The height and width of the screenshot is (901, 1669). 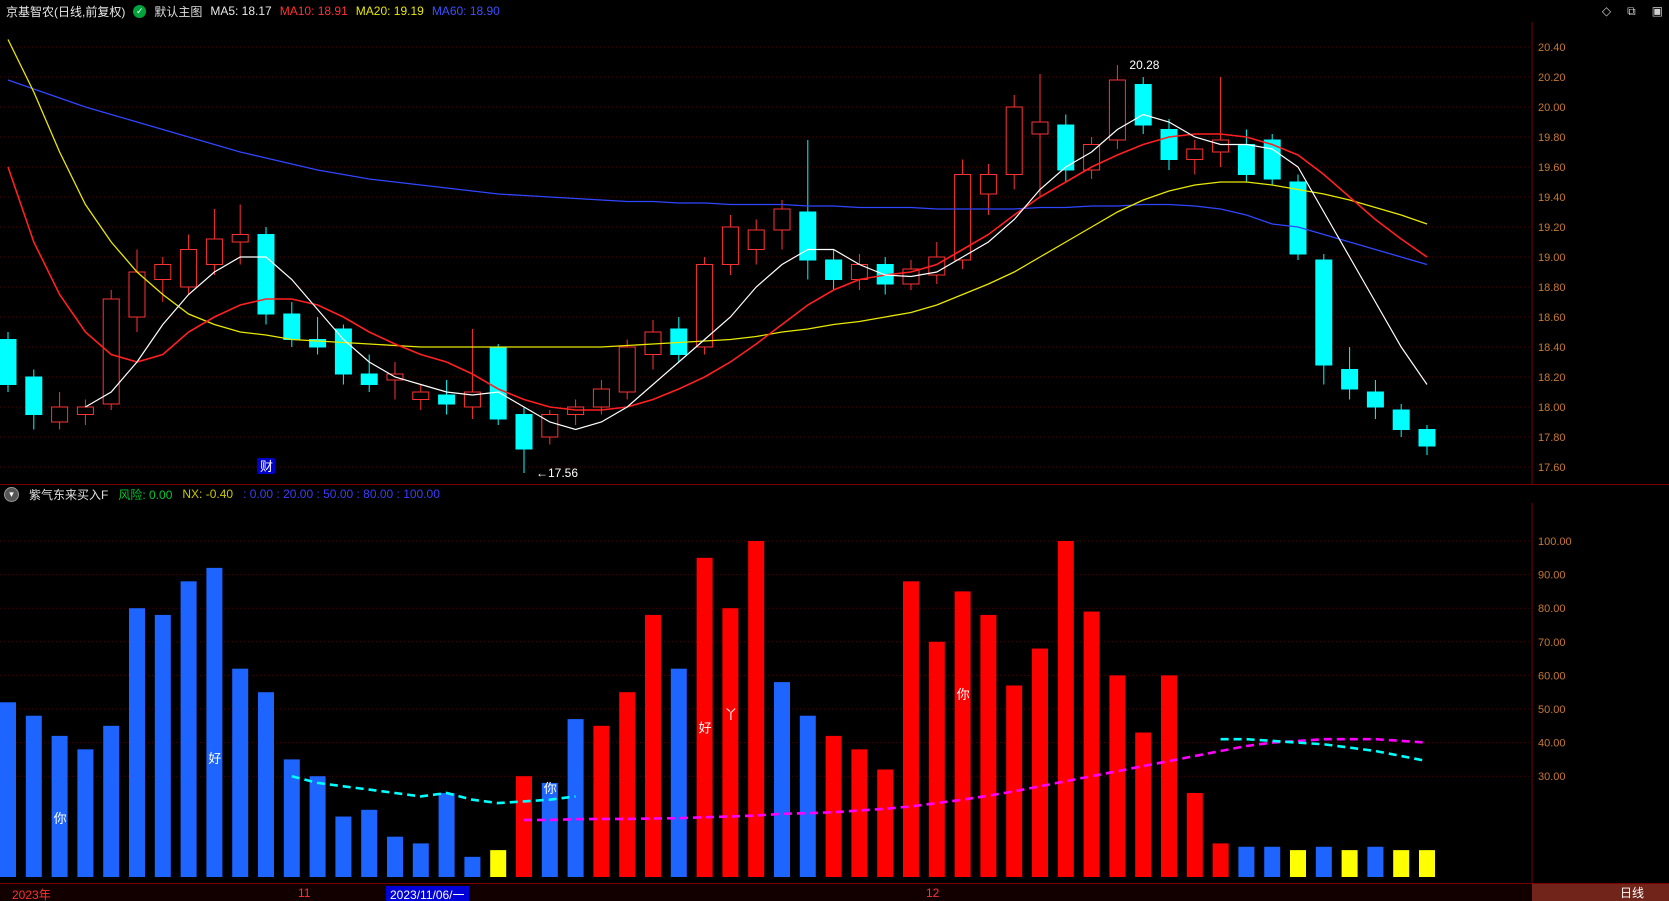 What do you see at coordinates (69, 494) in the screenshot?
I see `indicator-name: 紫气东来买入F` at bounding box center [69, 494].